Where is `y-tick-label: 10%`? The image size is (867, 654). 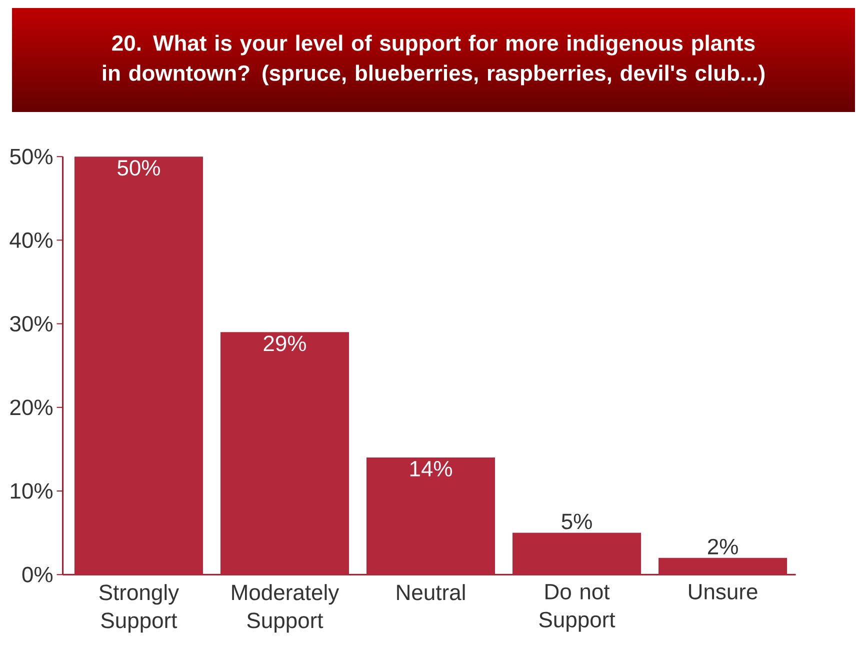
y-tick-label: 10% is located at coordinates (31, 491).